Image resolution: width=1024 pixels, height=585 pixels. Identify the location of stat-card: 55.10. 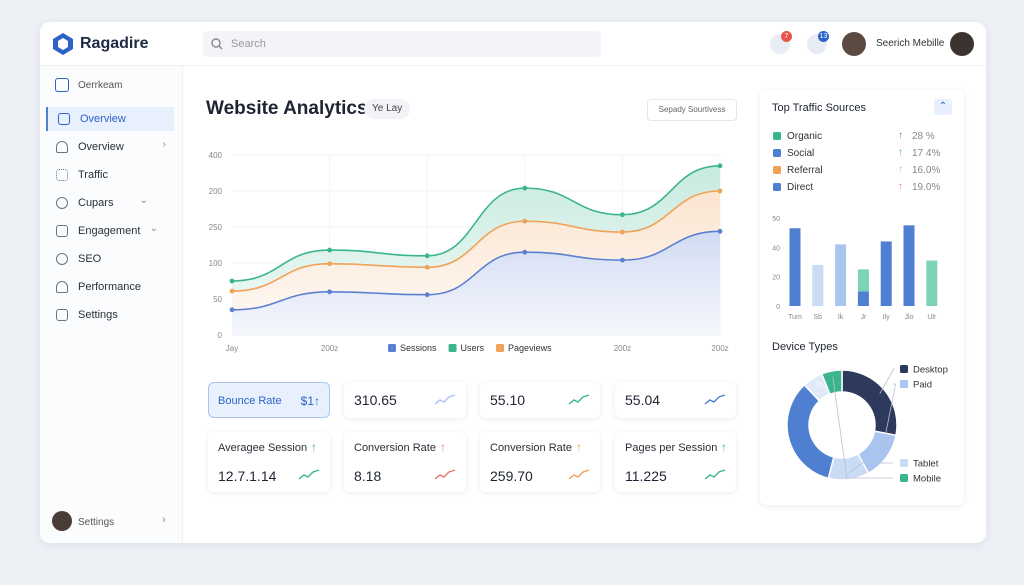
(540, 400).